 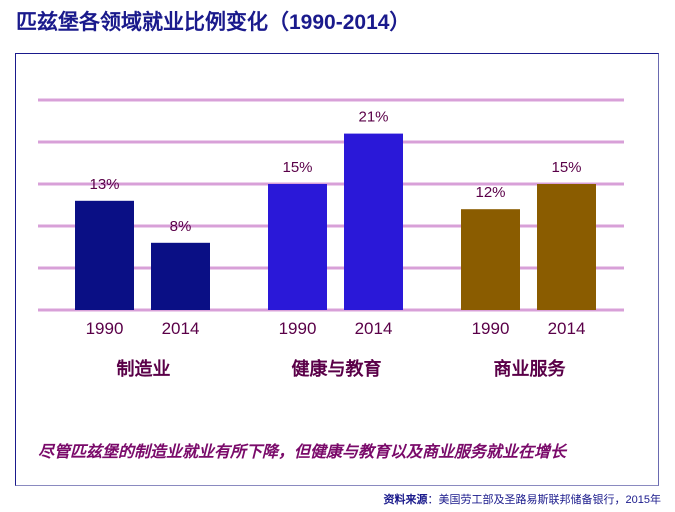 What do you see at coordinates (302, 452) in the screenshot?
I see `chart-note: 尽管匹兹堡的制造业就业有所下降，但健康与教育以及商业服务就业在增长` at bounding box center [302, 452].